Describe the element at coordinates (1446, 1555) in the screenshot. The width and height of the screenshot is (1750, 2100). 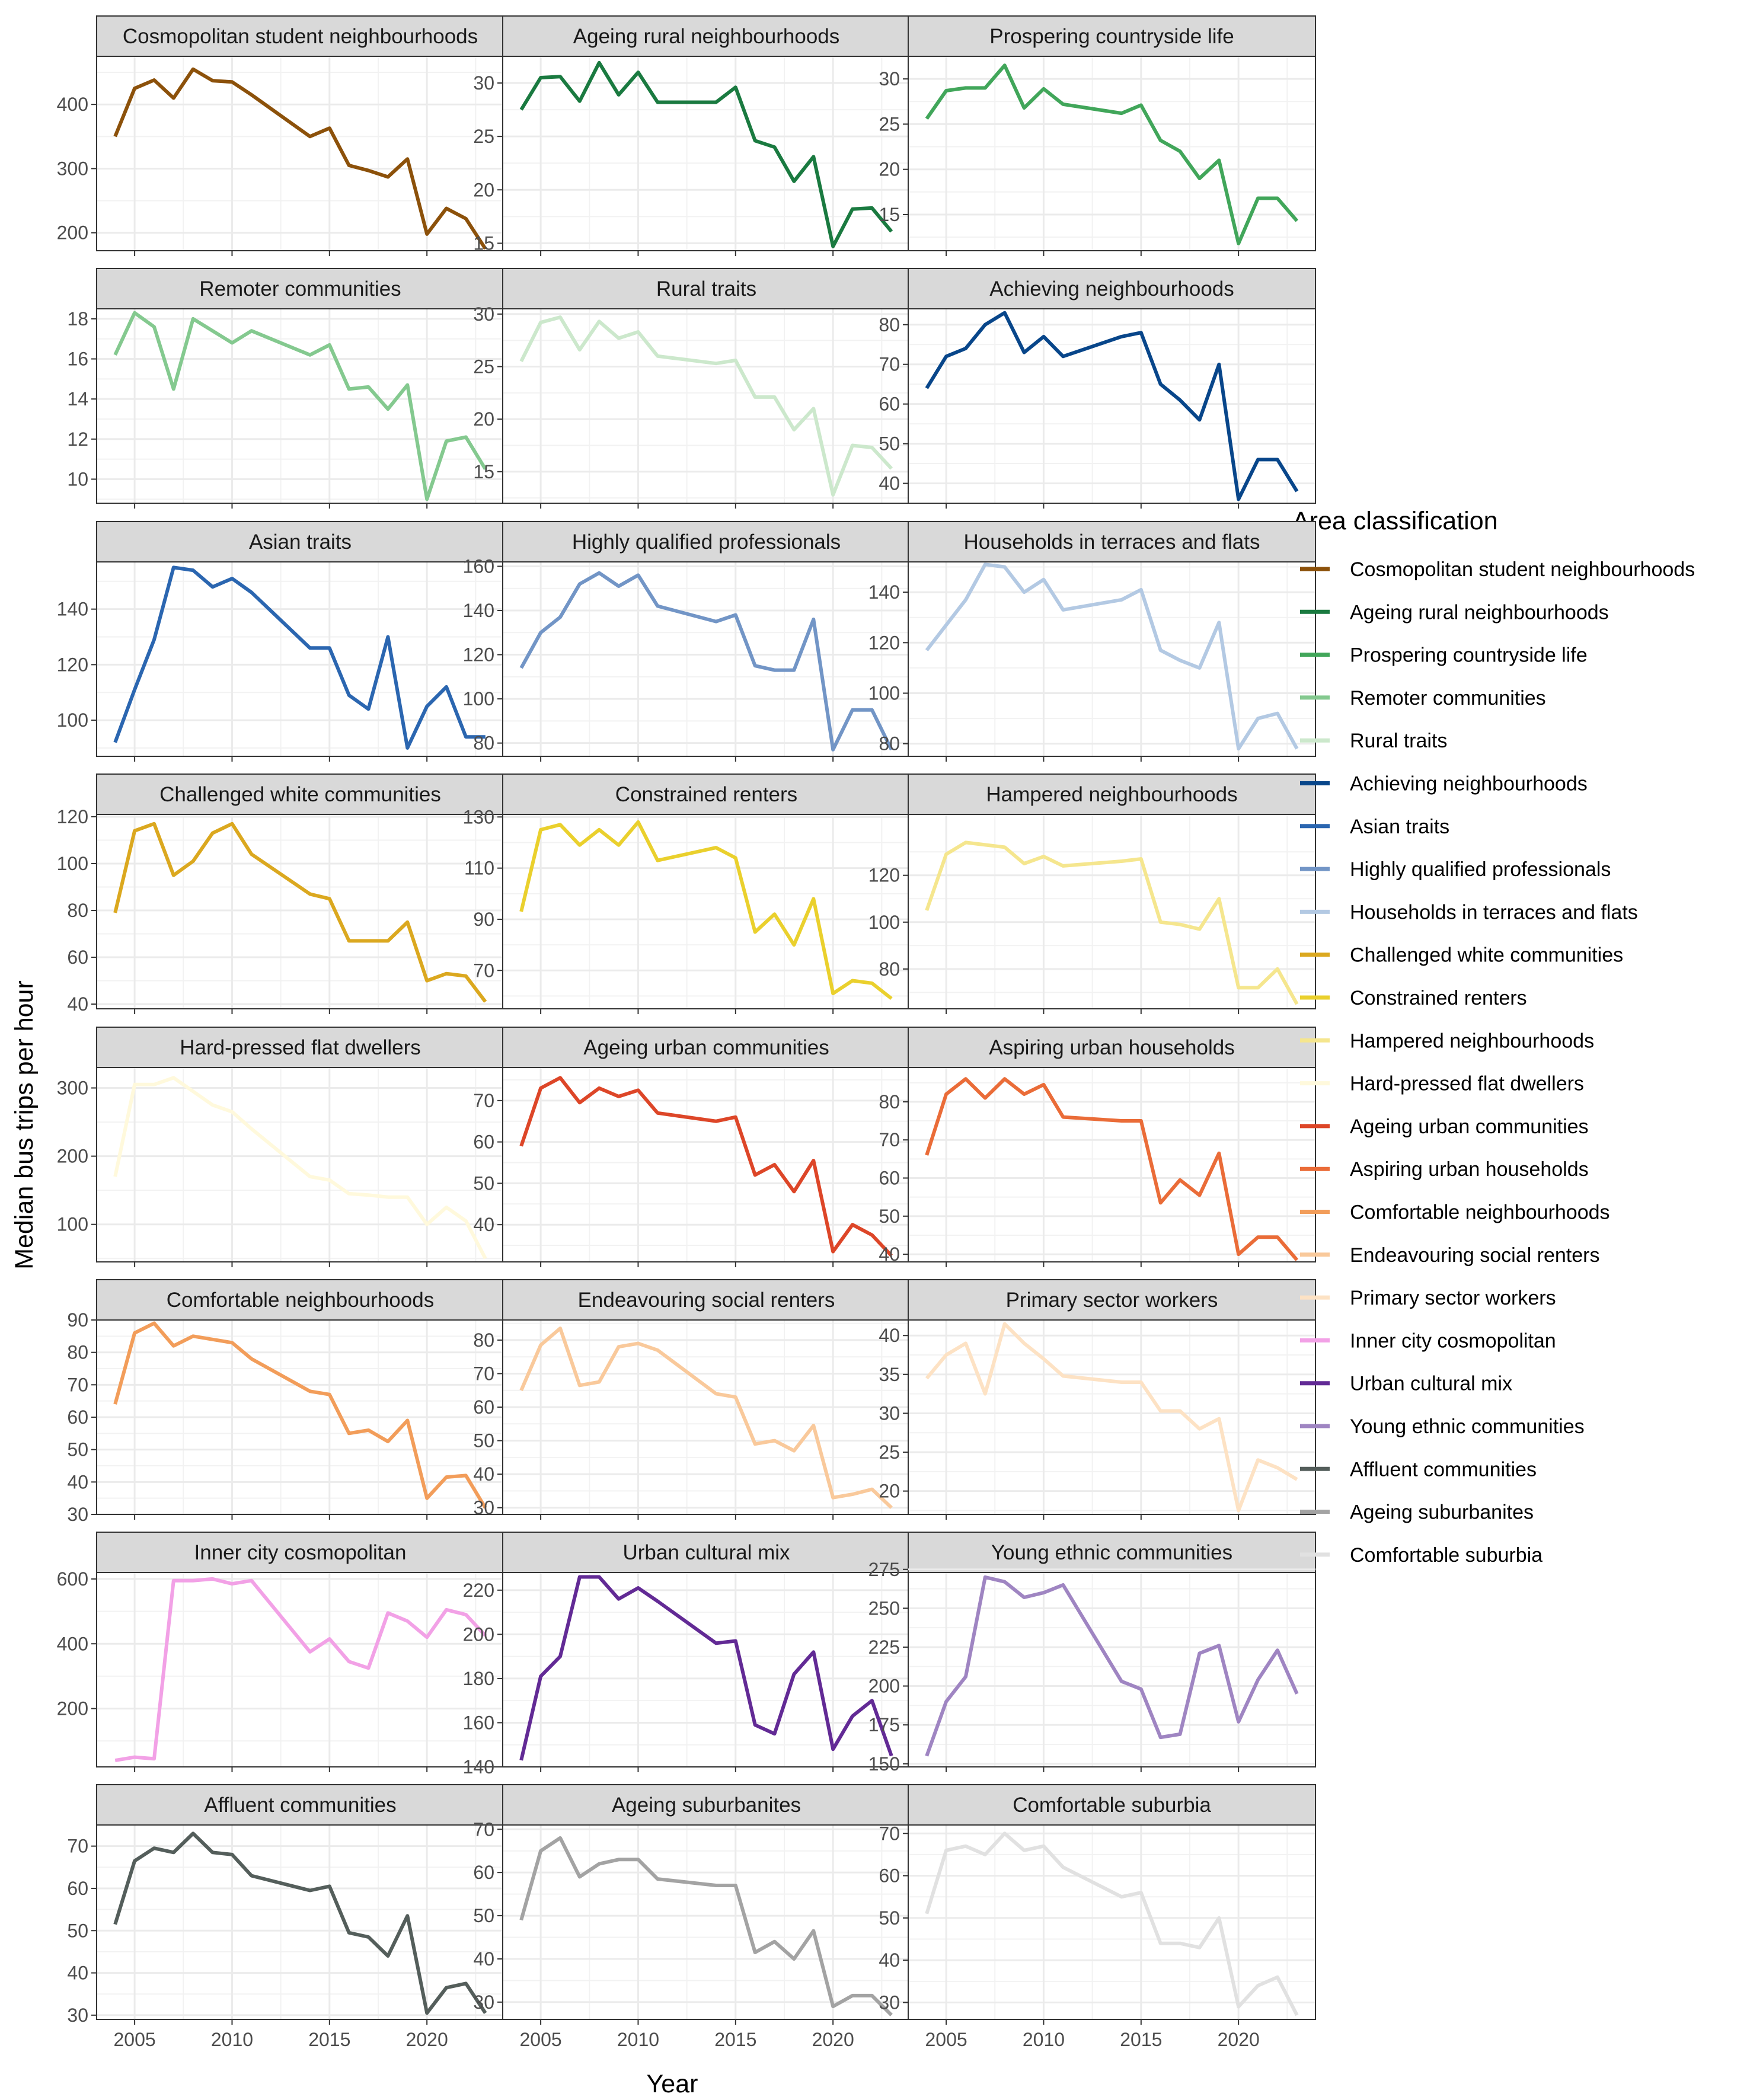
I see `legend-label: Comfortable suburbia` at that location.